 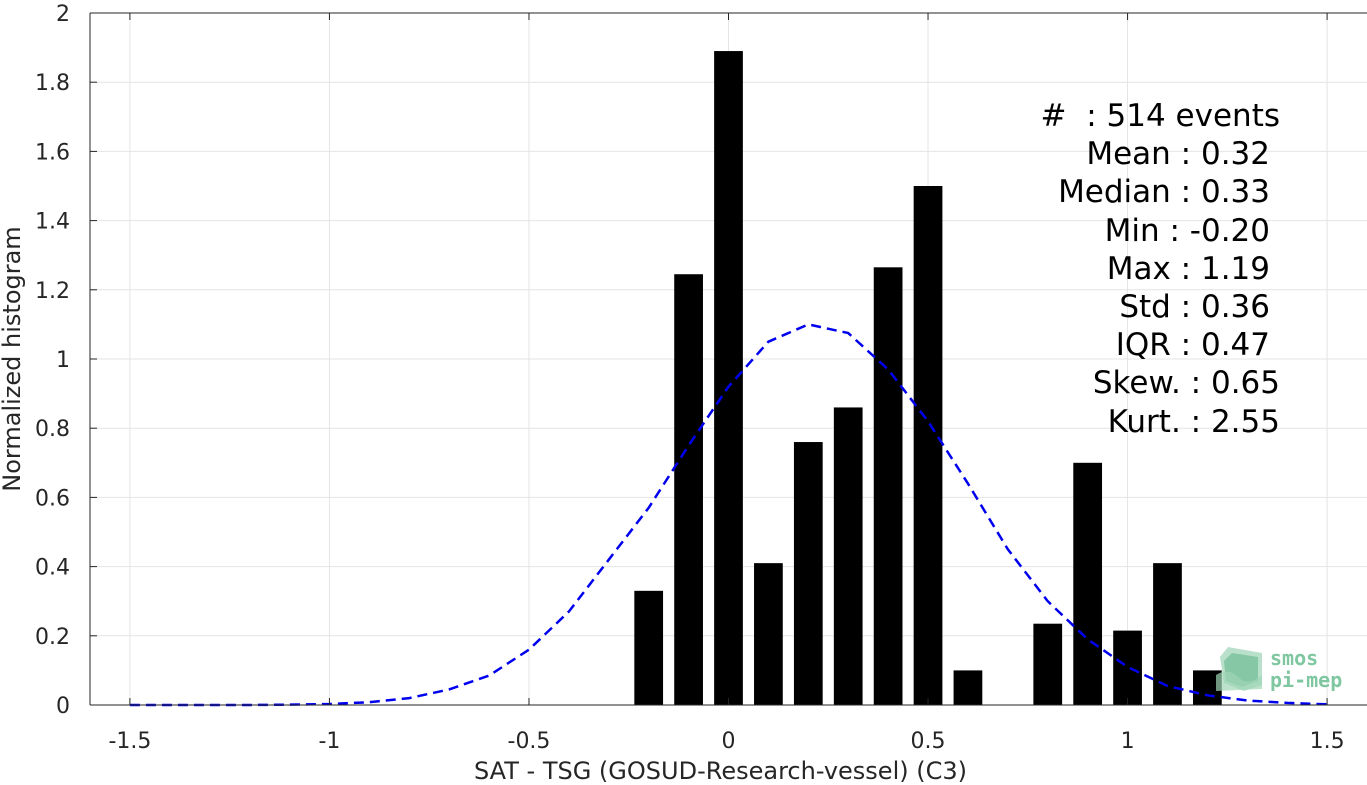 What do you see at coordinates (1164, 192) in the screenshot?
I see `stat-median: Median : 0.33` at bounding box center [1164, 192].